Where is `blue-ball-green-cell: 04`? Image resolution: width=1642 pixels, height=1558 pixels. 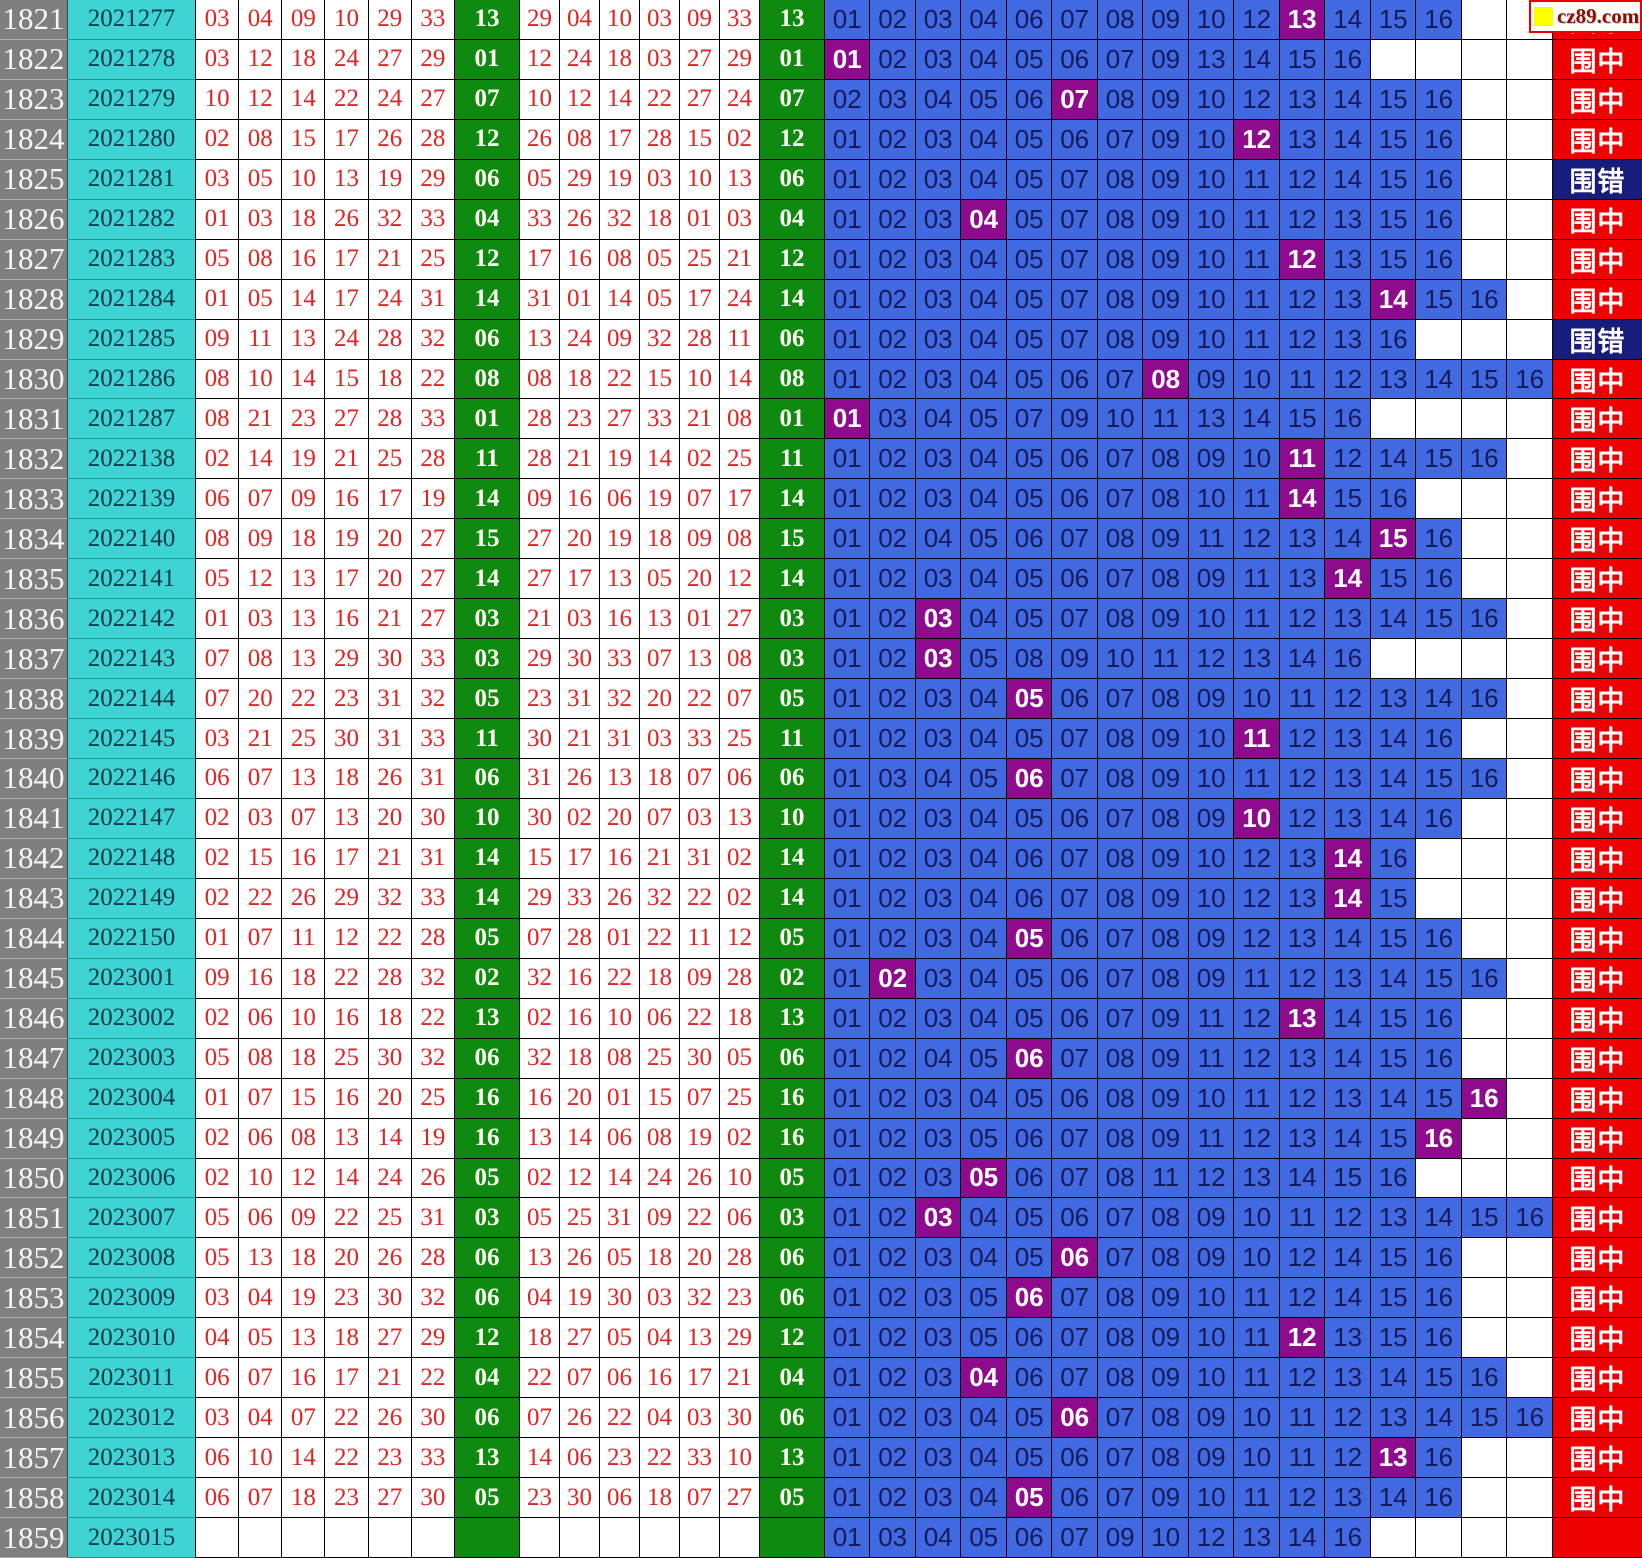
blue-ball-green-cell: 04 is located at coordinates (792, 1378).